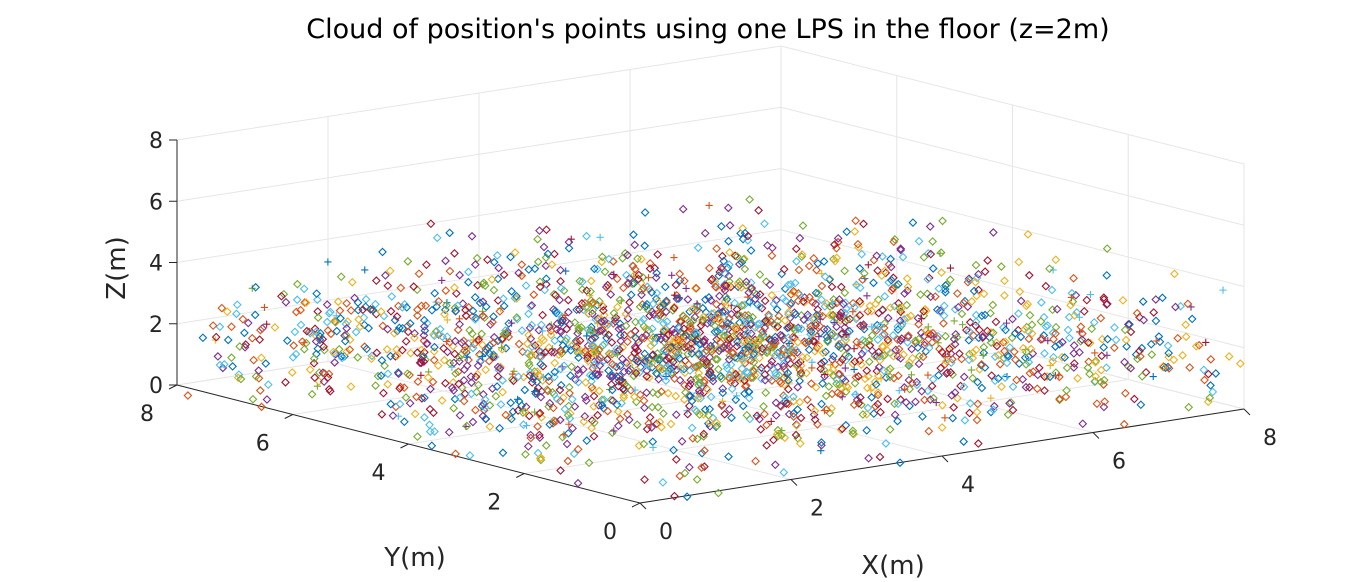 The height and width of the screenshot is (582, 1366). What do you see at coordinates (479, 154) in the screenshot?
I see `grid-line` at bounding box center [479, 154].